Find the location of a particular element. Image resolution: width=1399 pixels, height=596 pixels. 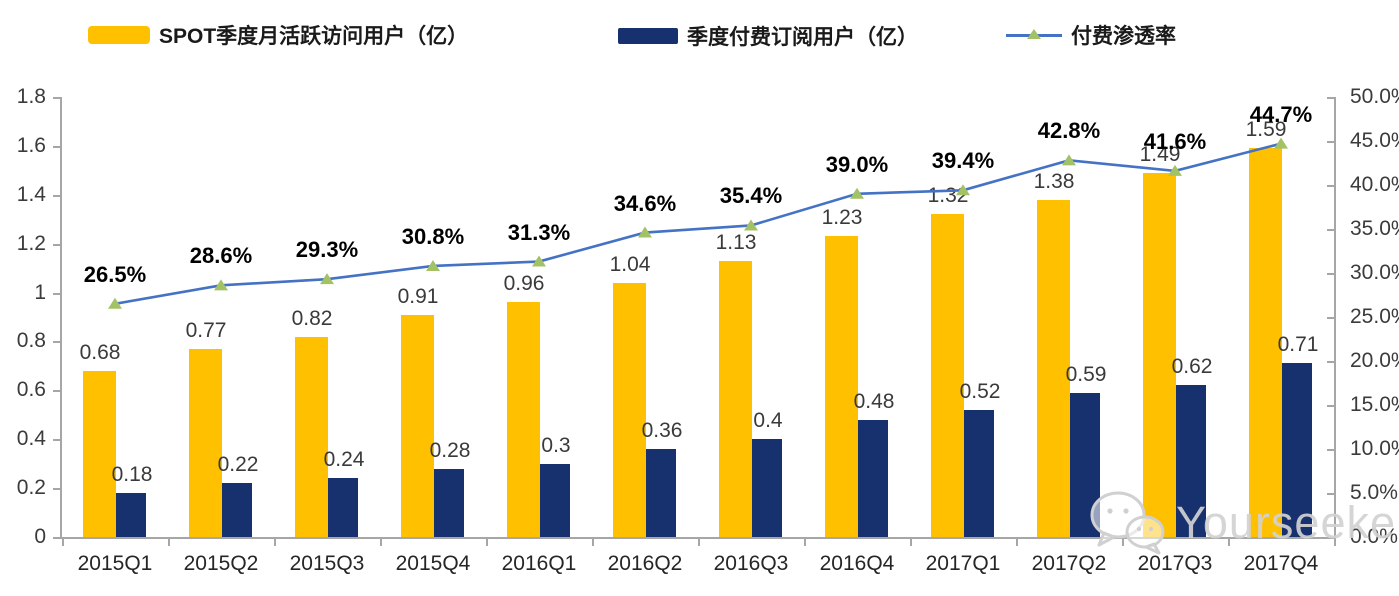

subscribers-value-label: 0.18 is located at coordinates (132, 474).